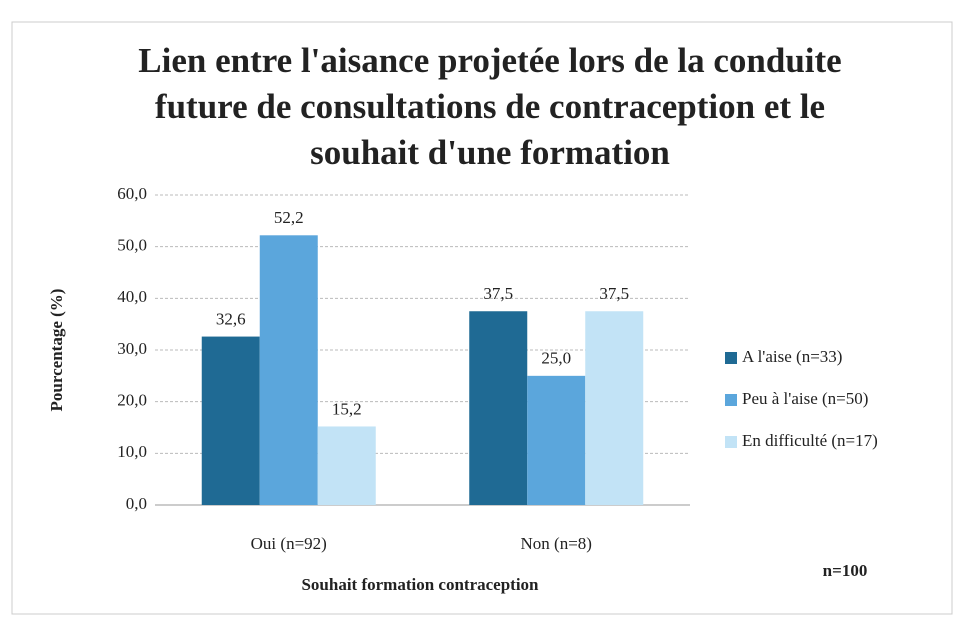  What do you see at coordinates (289, 217) in the screenshot?
I see `data-label: 52,2` at bounding box center [289, 217].